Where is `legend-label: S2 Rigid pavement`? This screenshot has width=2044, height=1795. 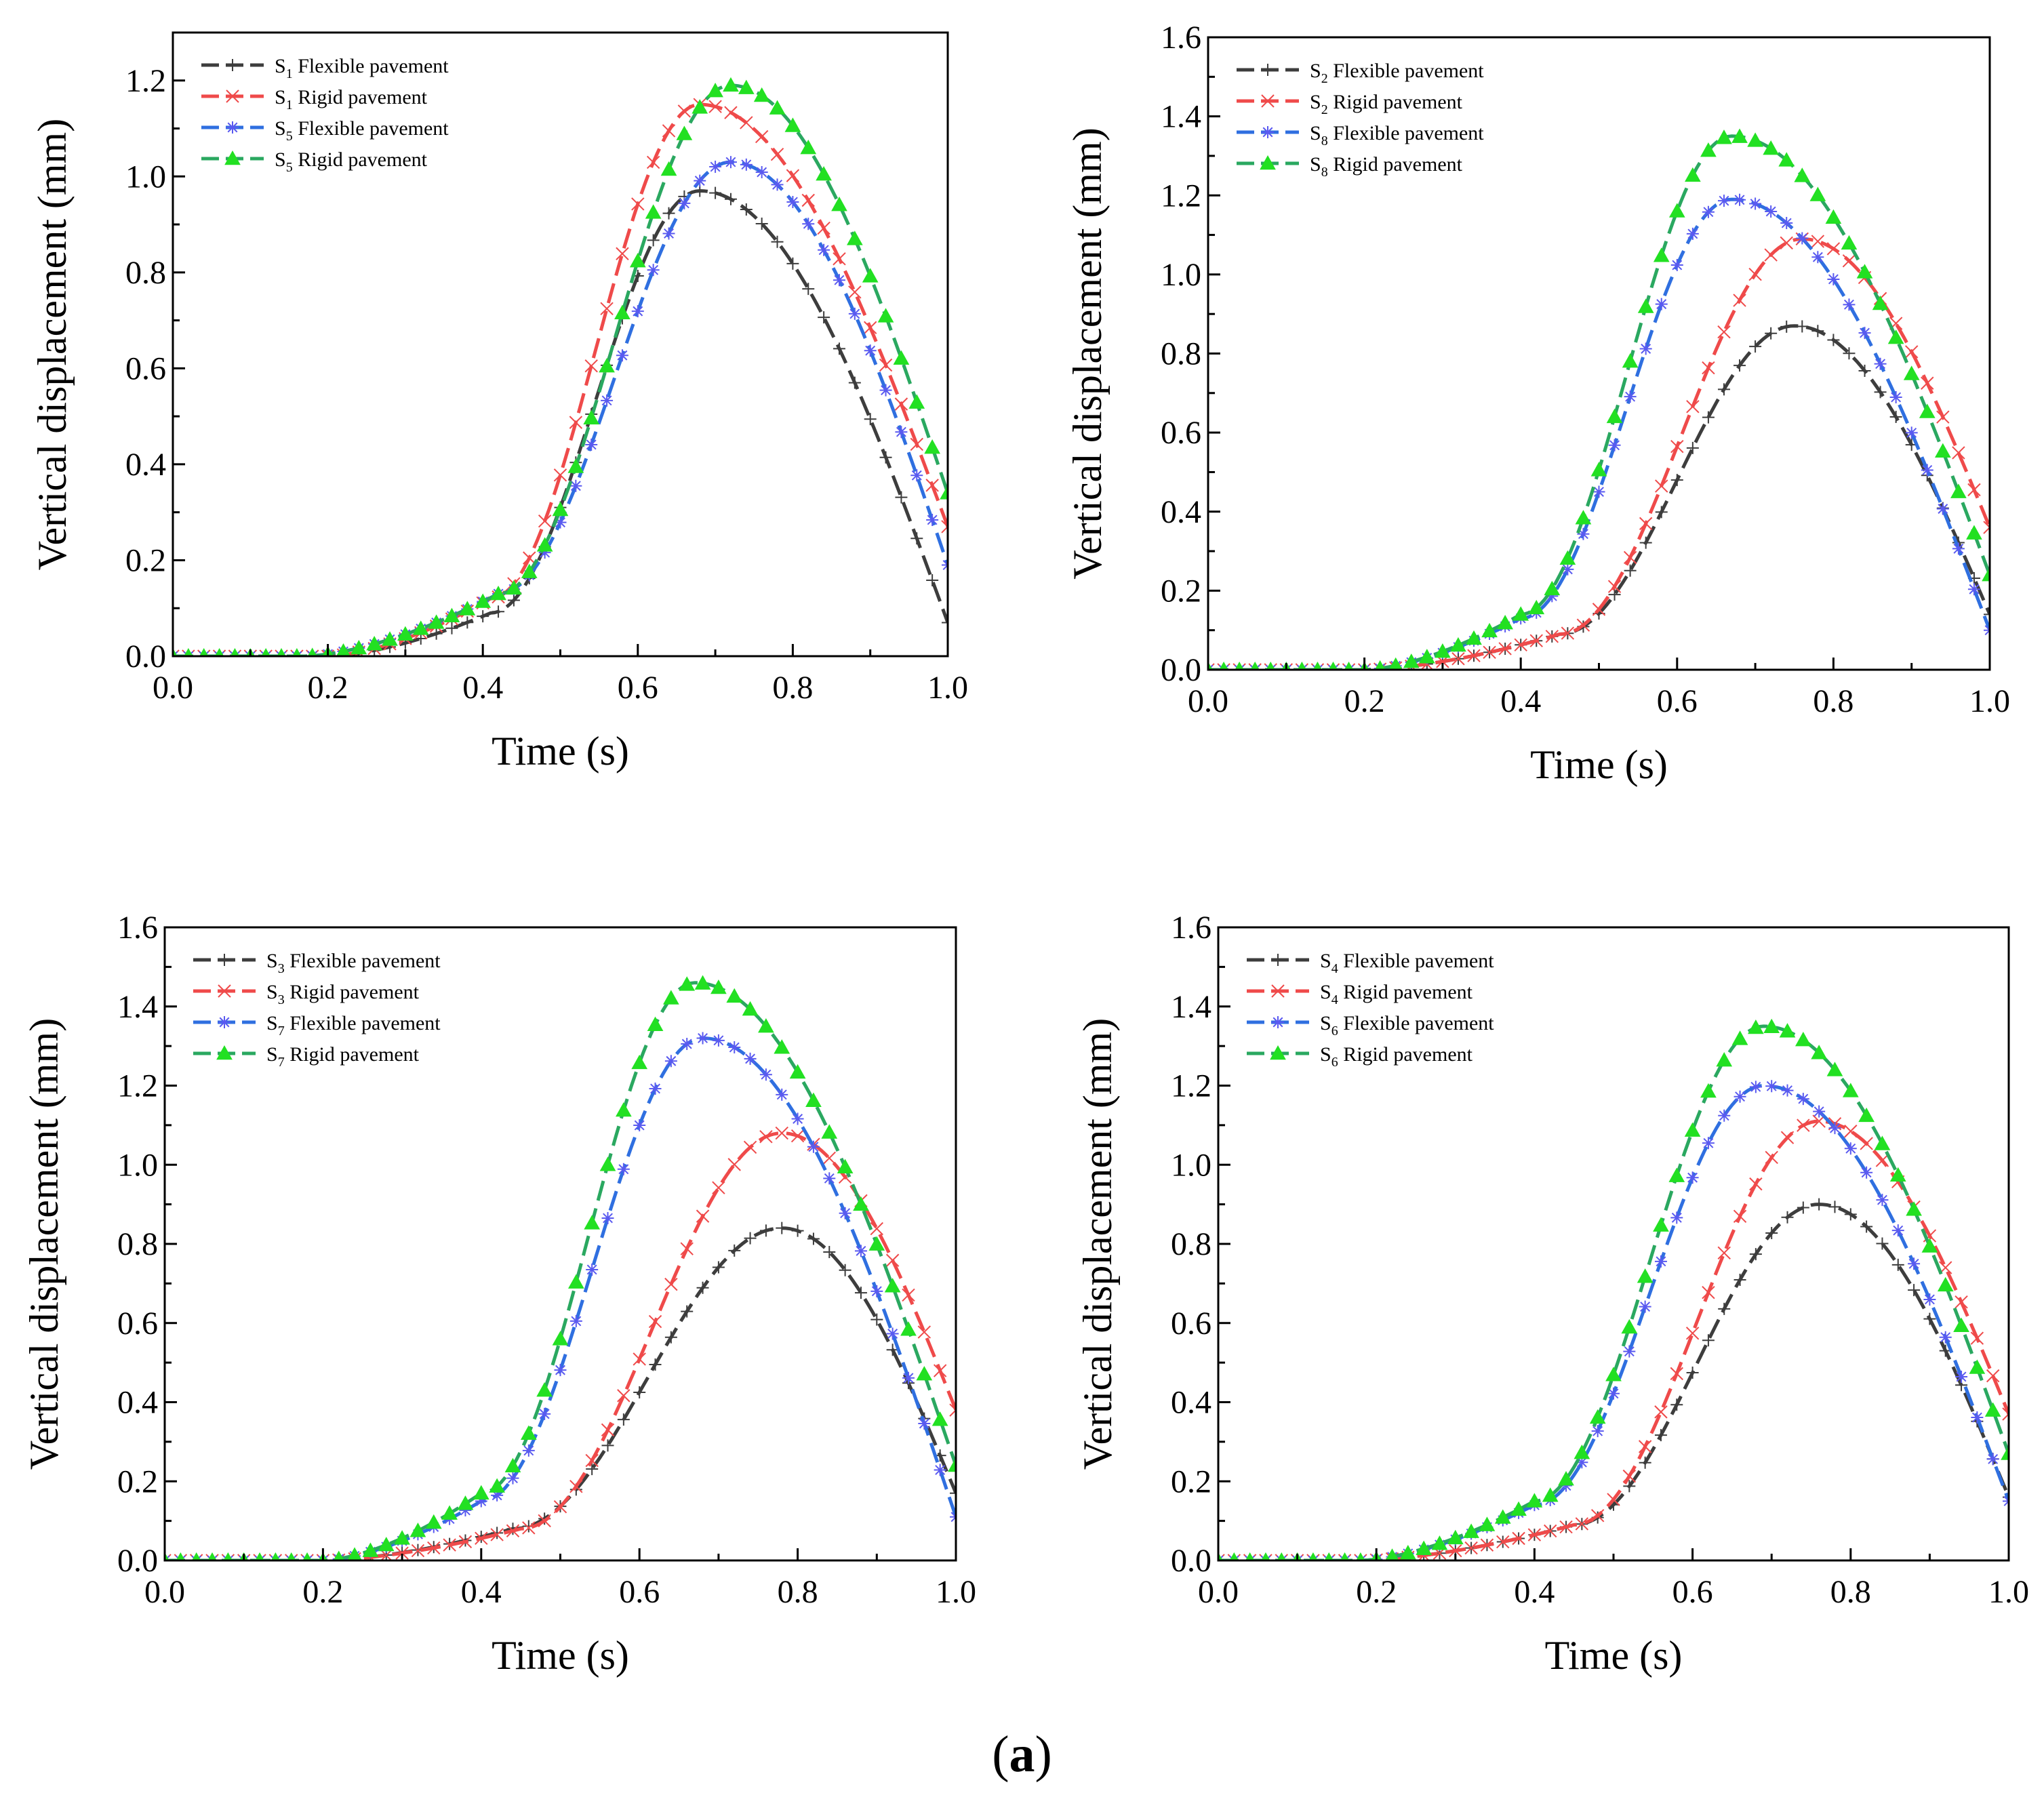
legend-label: S2 Rigid pavement is located at coordinates (1386, 104).